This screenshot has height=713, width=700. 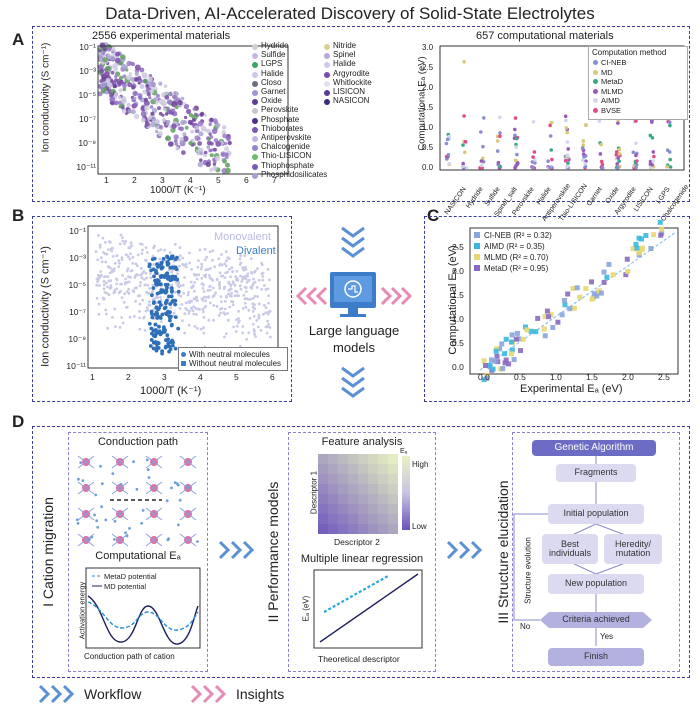 I want to click on legend-label: Chalcogenide, so click(x=285, y=147).